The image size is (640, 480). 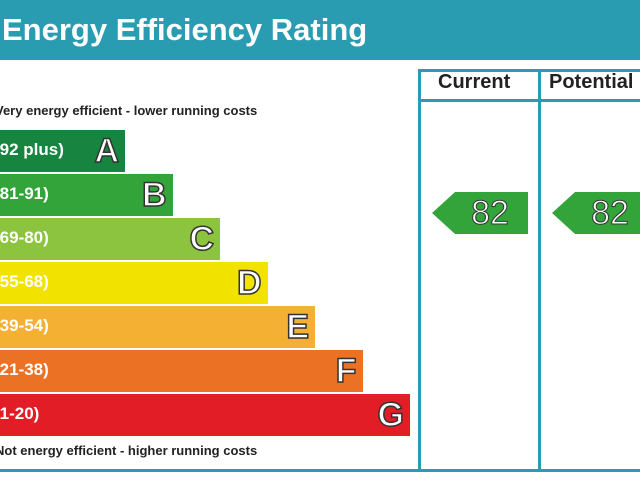 What do you see at coordinates (32, 149) in the screenshot?
I see `band-range: (92 plus)` at bounding box center [32, 149].